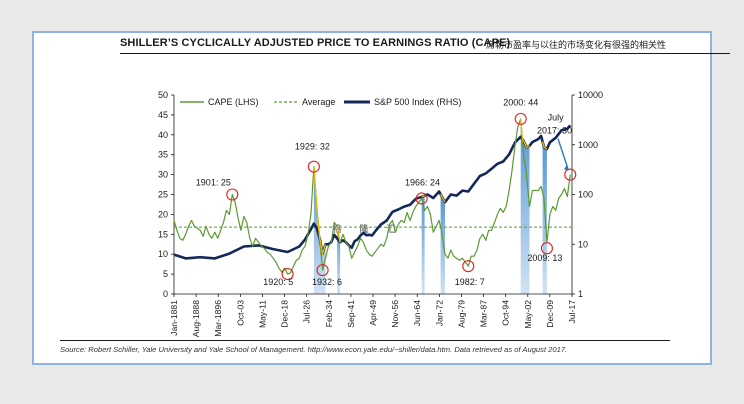 The height and width of the screenshot is (404, 744). What do you see at coordinates (470, 282) in the screenshot?
I see `annotation-label-5: 1982: 7` at bounding box center [470, 282].